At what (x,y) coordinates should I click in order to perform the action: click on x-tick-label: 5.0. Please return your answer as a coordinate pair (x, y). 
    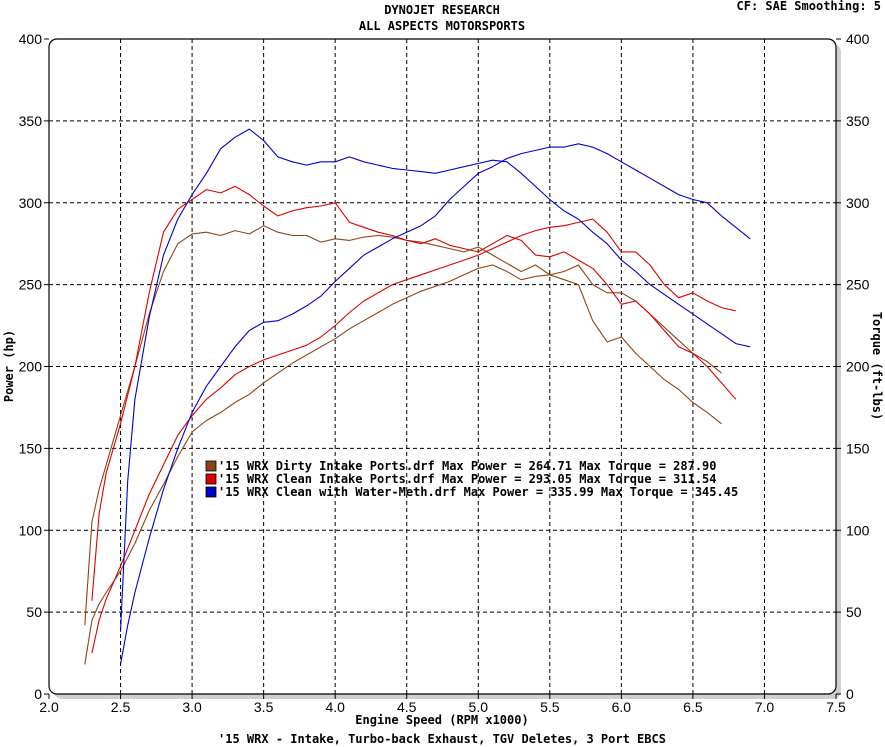
    Looking at the image, I should click on (479, 707).